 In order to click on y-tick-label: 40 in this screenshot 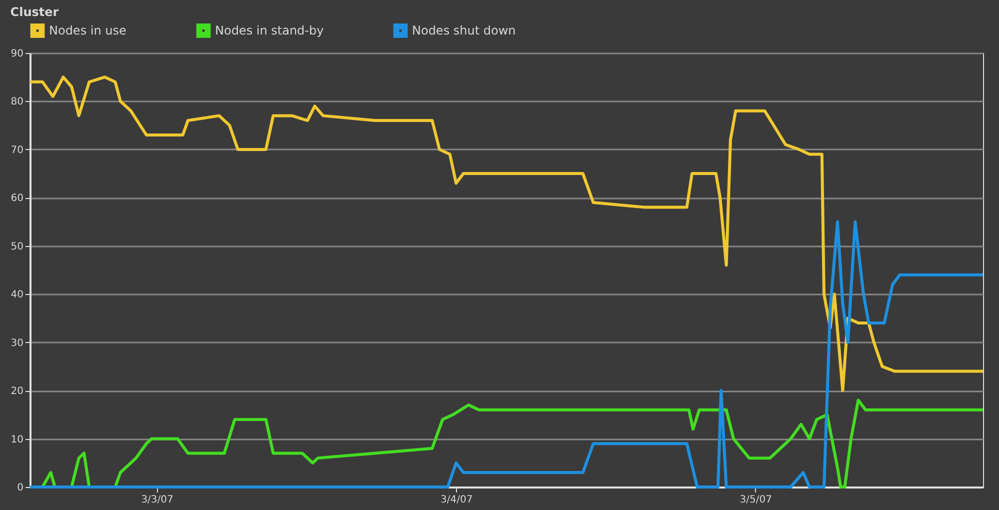, I will do `click(17, 295)`.